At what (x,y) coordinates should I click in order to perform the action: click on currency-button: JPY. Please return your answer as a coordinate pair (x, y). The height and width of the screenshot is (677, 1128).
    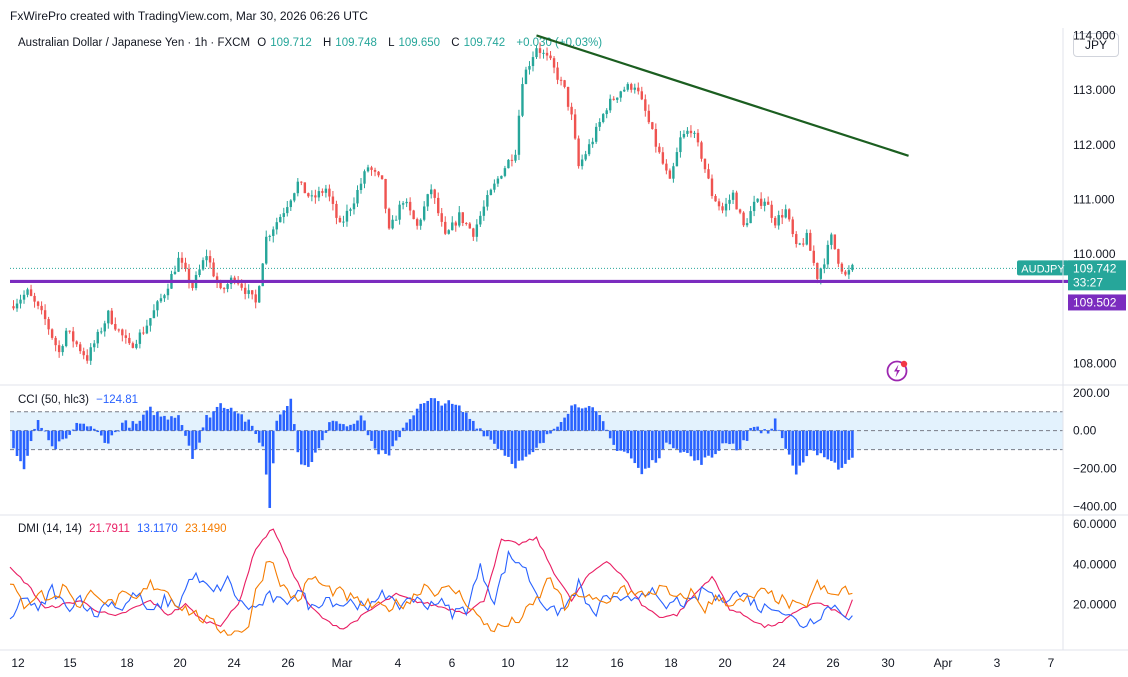
    Looking at the image, I should click on (1096, 45).